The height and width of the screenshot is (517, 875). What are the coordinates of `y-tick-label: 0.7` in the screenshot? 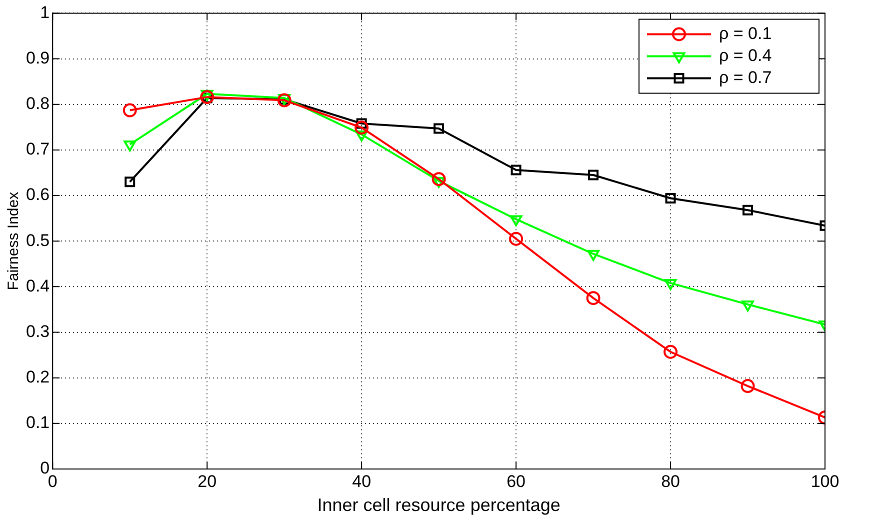 It's located at (38, 149).